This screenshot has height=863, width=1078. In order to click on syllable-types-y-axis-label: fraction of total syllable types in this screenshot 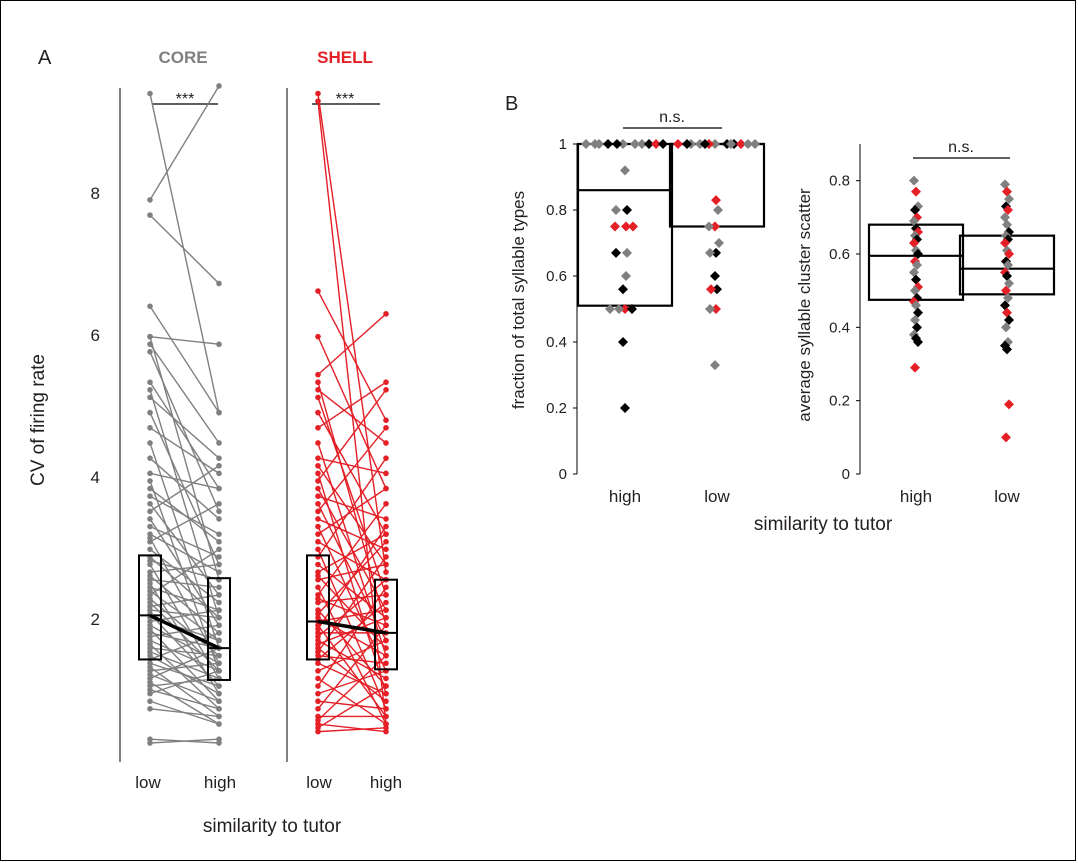, I will do `click(518, 300)`.